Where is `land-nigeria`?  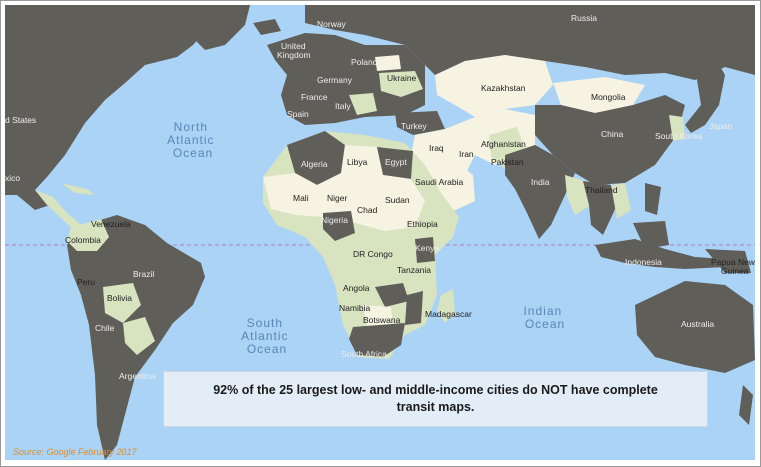 land-nigeria is located at coordinates (339, 226).